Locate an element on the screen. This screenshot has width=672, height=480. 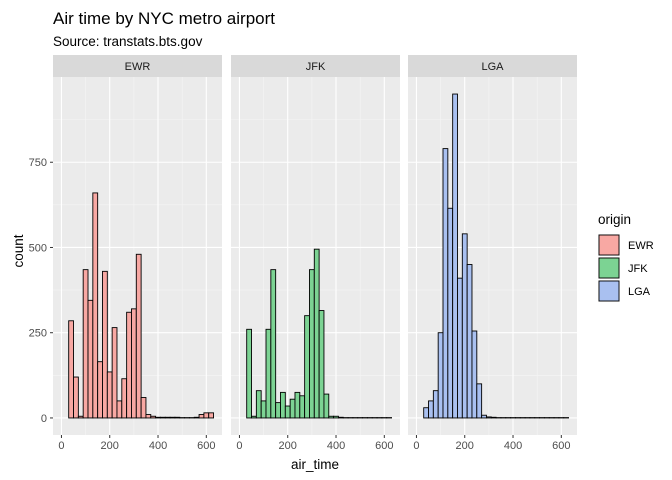
legend-label: LGA is located at coordinates (639, 292).